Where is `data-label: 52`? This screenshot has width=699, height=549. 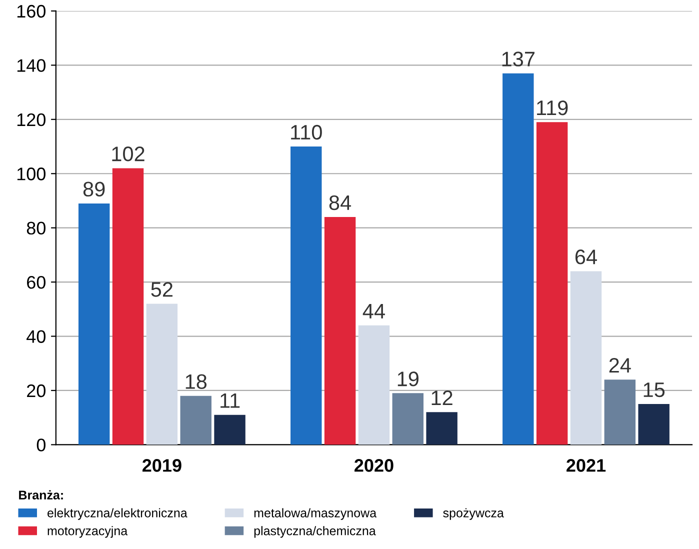
data-label: 52 is located at coordinates (161, 289).